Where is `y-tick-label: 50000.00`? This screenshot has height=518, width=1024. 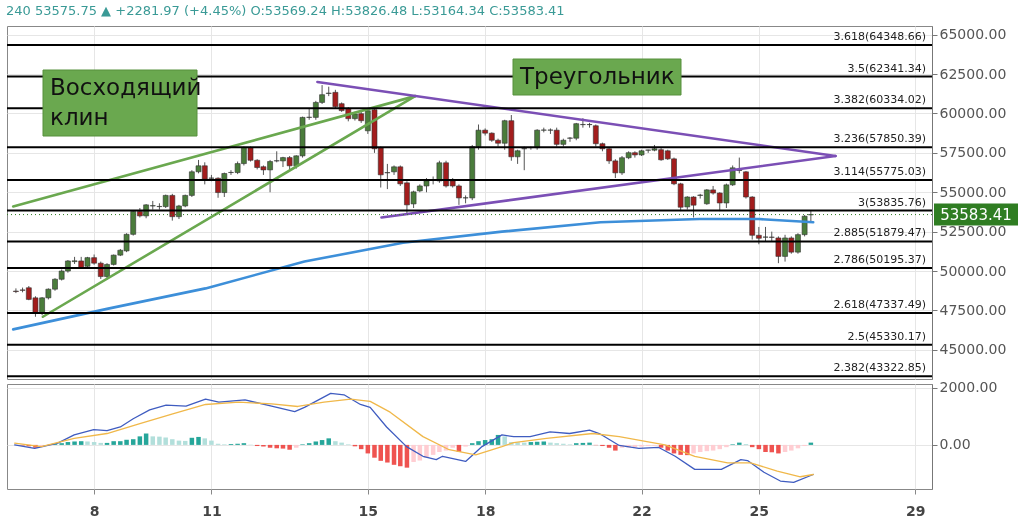 y-tick-label: 50000.00 is located at coordinates (973, 270).